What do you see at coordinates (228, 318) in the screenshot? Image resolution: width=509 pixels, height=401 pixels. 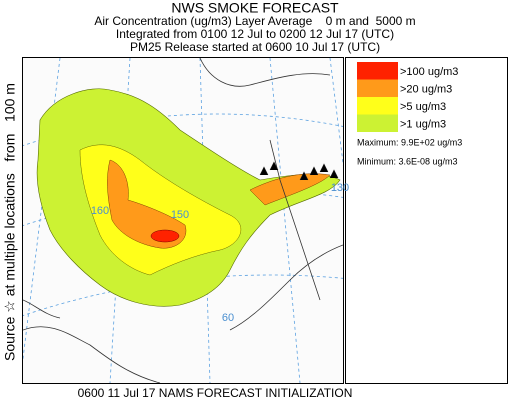 I see `grid-label: 60` at bounding box center [228, 318].